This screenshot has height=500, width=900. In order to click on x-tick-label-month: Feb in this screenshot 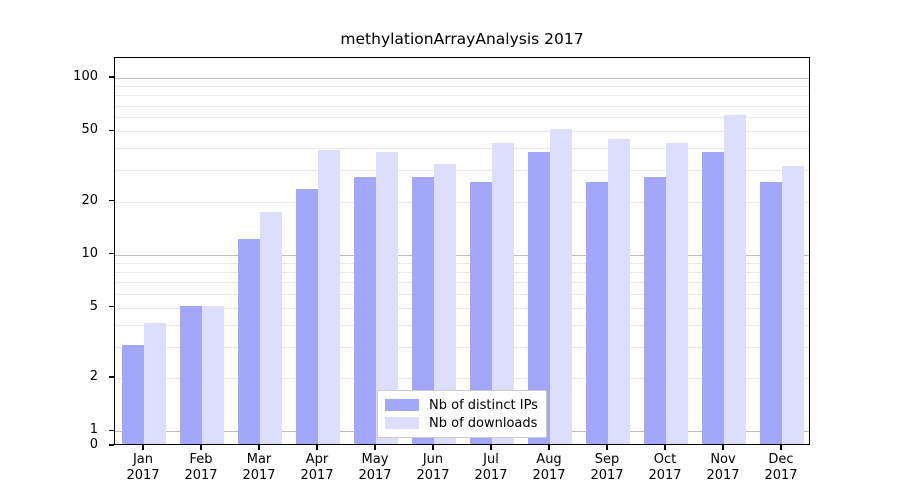, I will do `click(201, 459)`.